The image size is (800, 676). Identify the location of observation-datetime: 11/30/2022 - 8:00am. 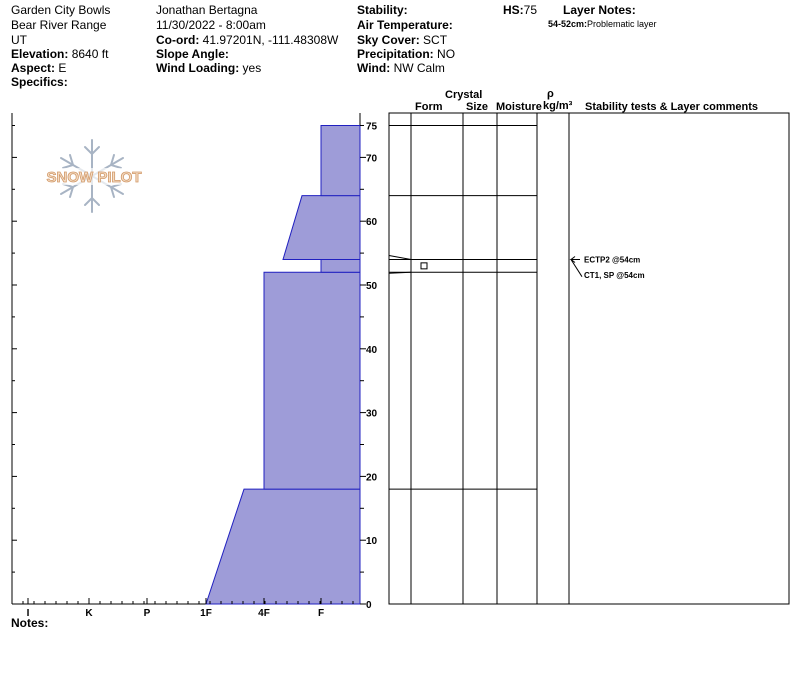
(211, 25).